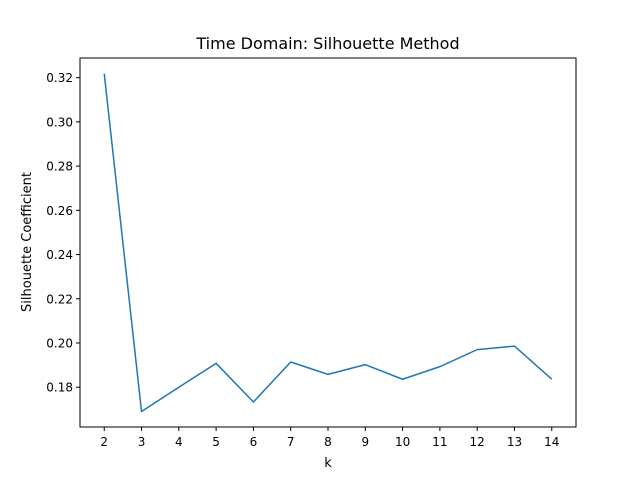 The width and height of the screenshot is (640, 484). What do you see at coordinates (104, 442) in the screenshot?
I see `x-tick-label: 2` at bounding box center [104, 442].